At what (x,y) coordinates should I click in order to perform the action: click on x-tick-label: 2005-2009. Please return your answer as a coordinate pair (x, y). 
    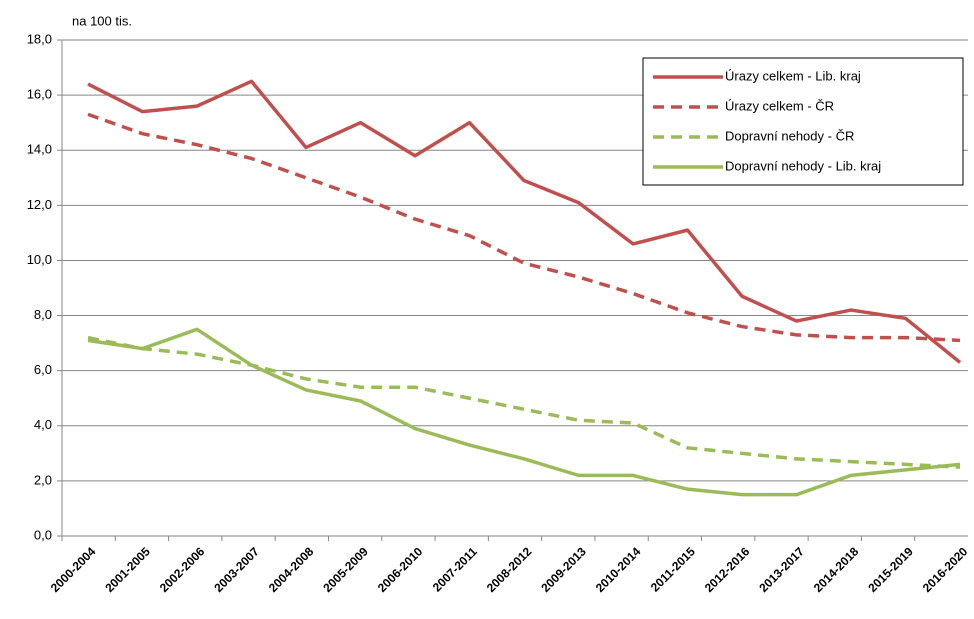
    Looking at the image, I should click on (345, 569).